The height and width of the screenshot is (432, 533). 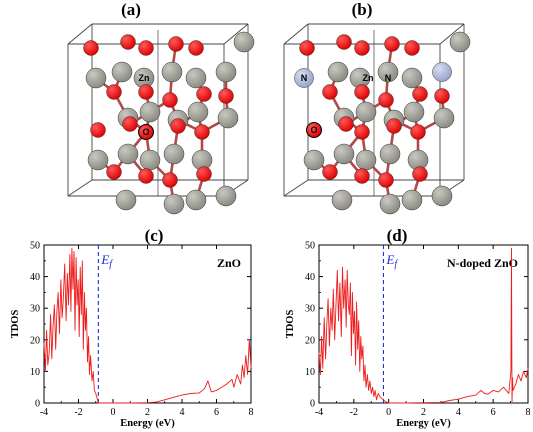 I want to click on y-tick-label: 20, so click(x=35, y=340).